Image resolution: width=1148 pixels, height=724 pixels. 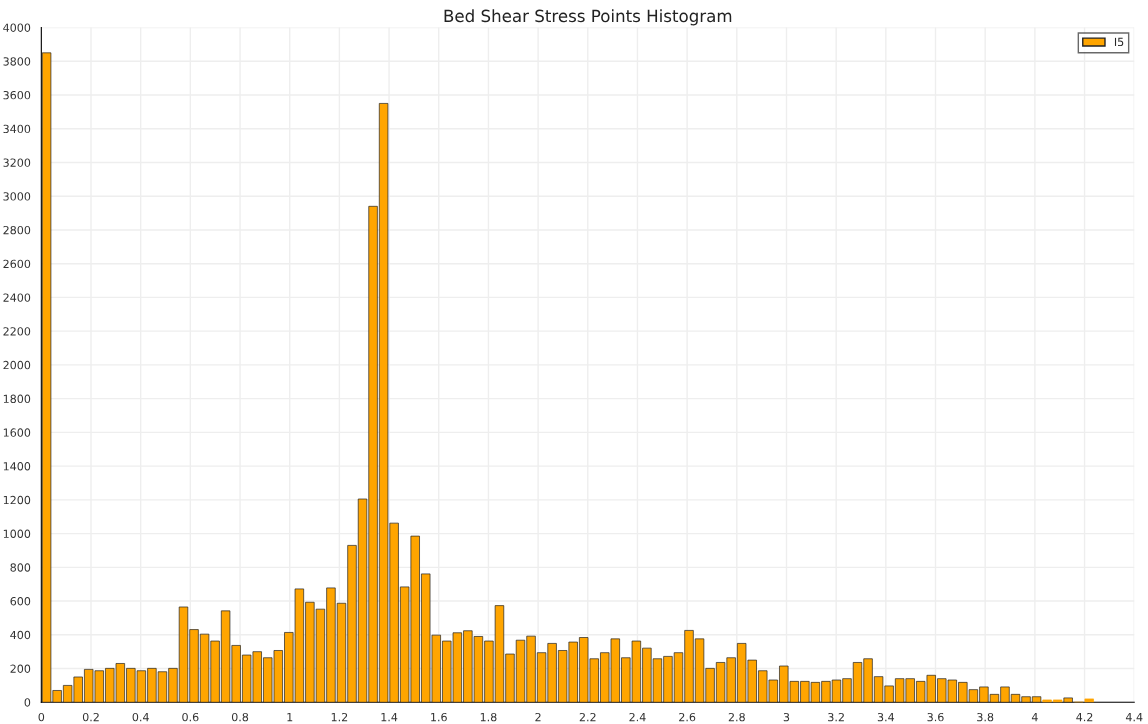 What do you see at coordinates (17, 230) in the screenshot?
I see `y-tick-label: 2800` at bounding box center [17, 230].